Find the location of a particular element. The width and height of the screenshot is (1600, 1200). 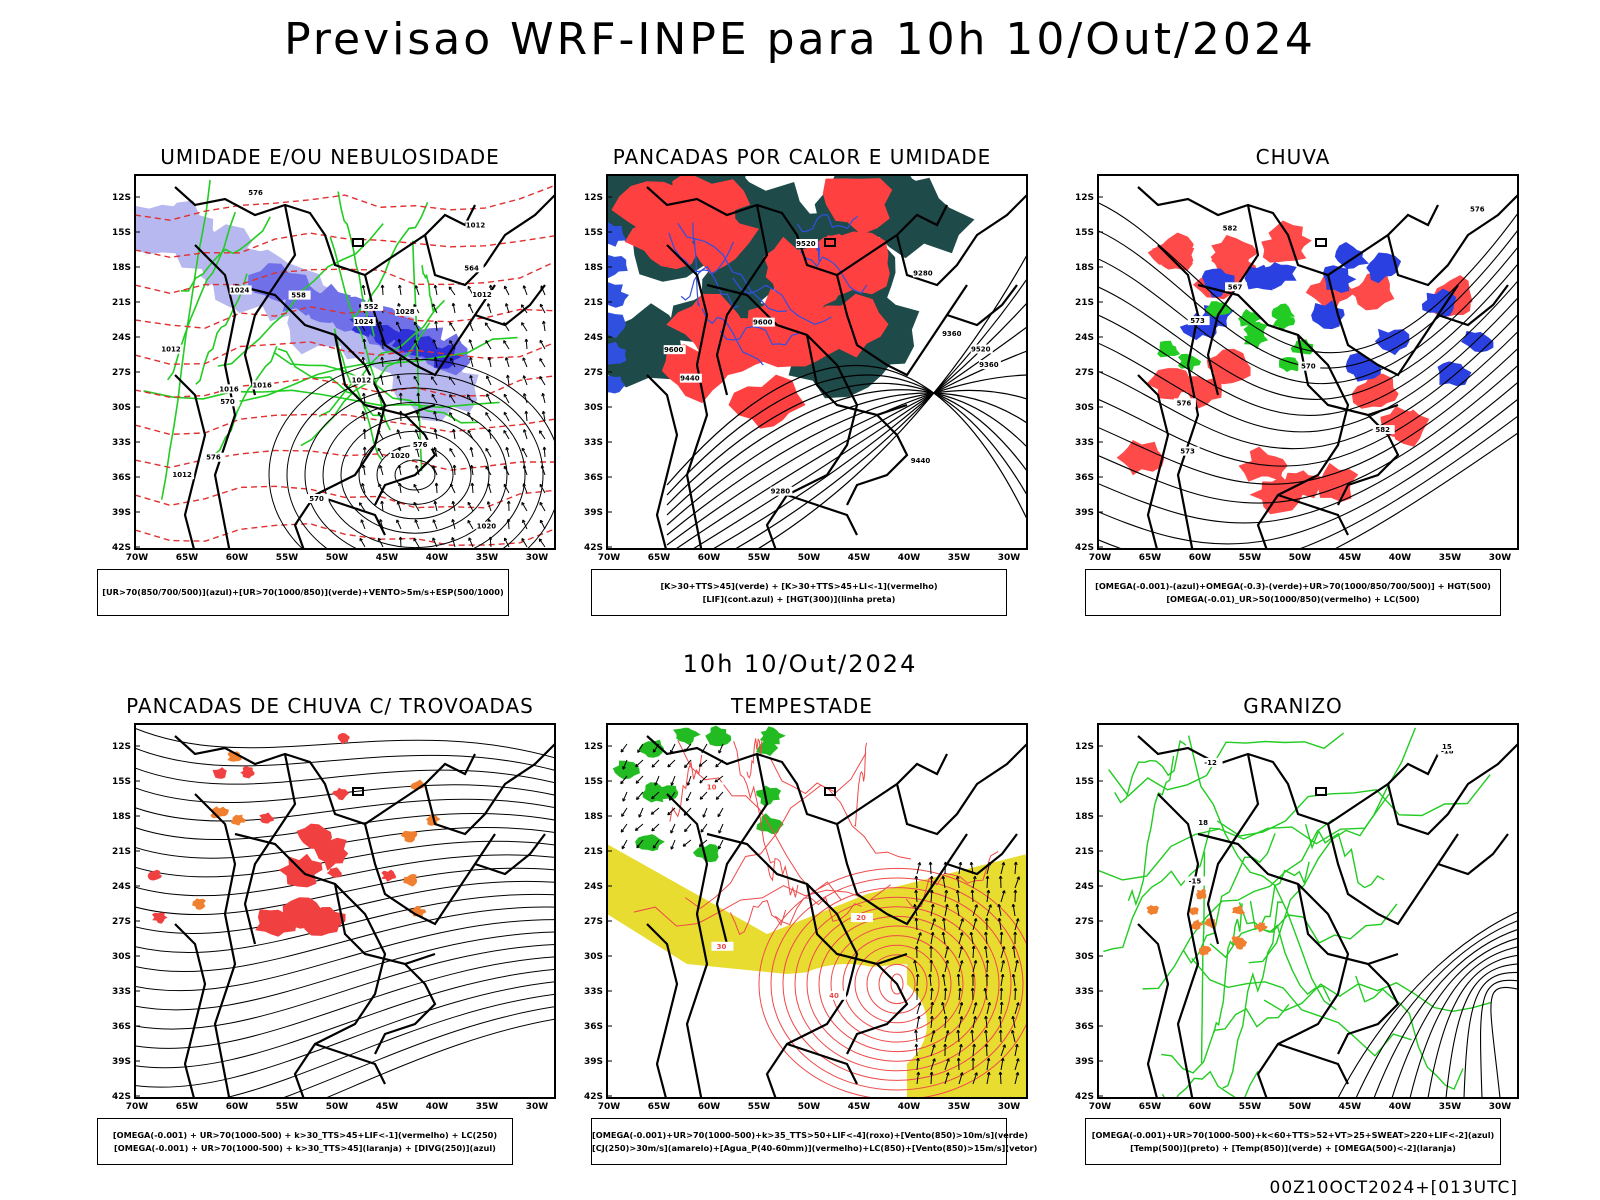

contour-label: 9600 is located at coordinates (674, 350).